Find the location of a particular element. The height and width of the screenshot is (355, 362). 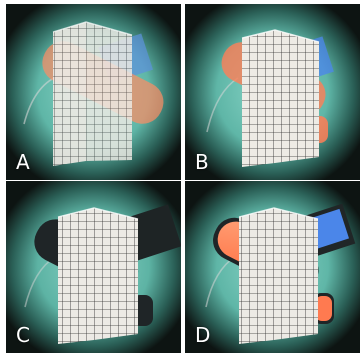

panel-a-label: A is located at coordinates (23, 162).